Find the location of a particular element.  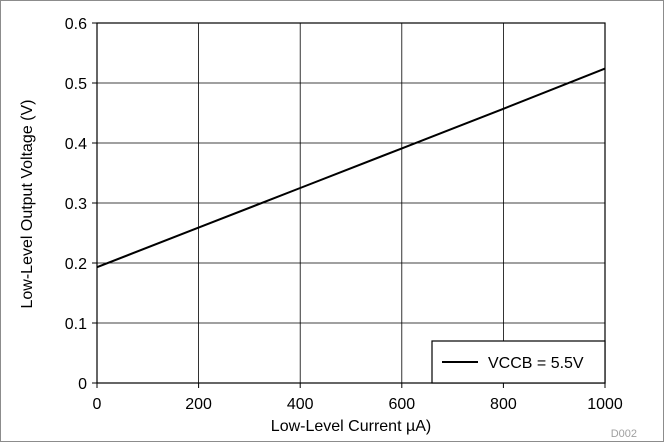

x-tick-label: 800 is located at coordinates (503, 404).